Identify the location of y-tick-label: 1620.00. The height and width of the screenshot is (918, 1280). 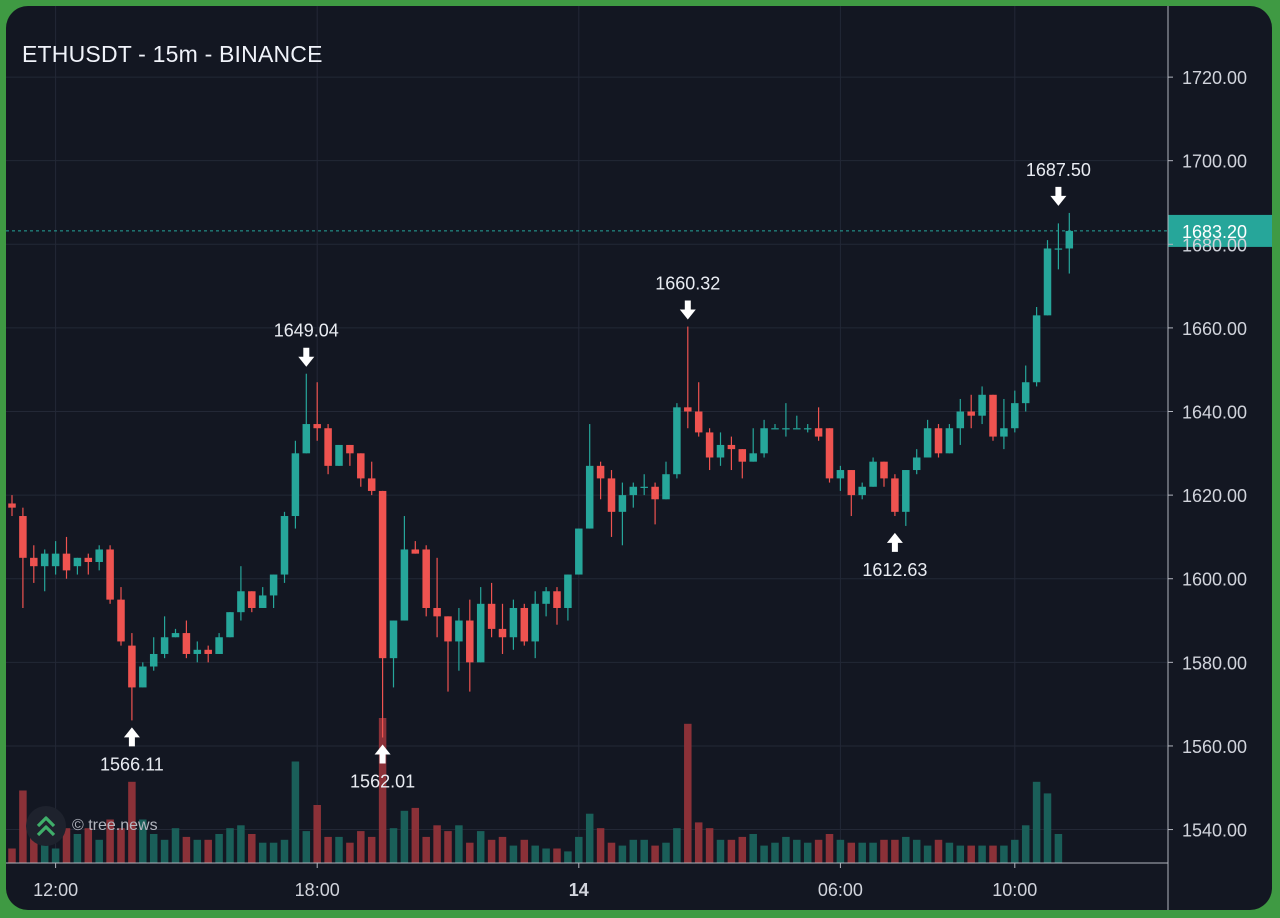
(1214, 496).